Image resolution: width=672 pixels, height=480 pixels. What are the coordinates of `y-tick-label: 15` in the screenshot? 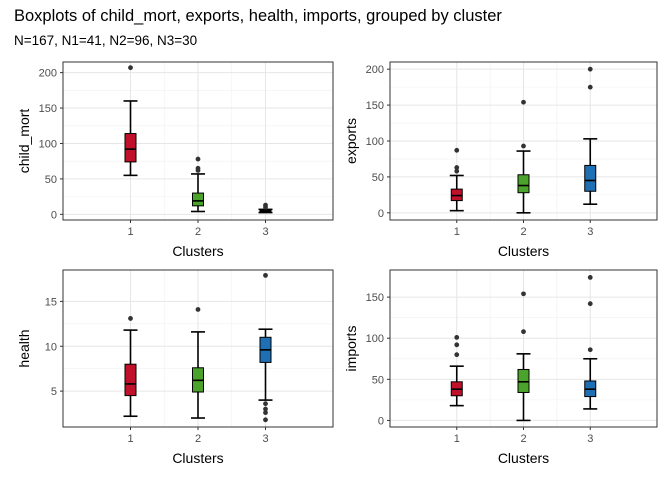 It's located at (51, 302).